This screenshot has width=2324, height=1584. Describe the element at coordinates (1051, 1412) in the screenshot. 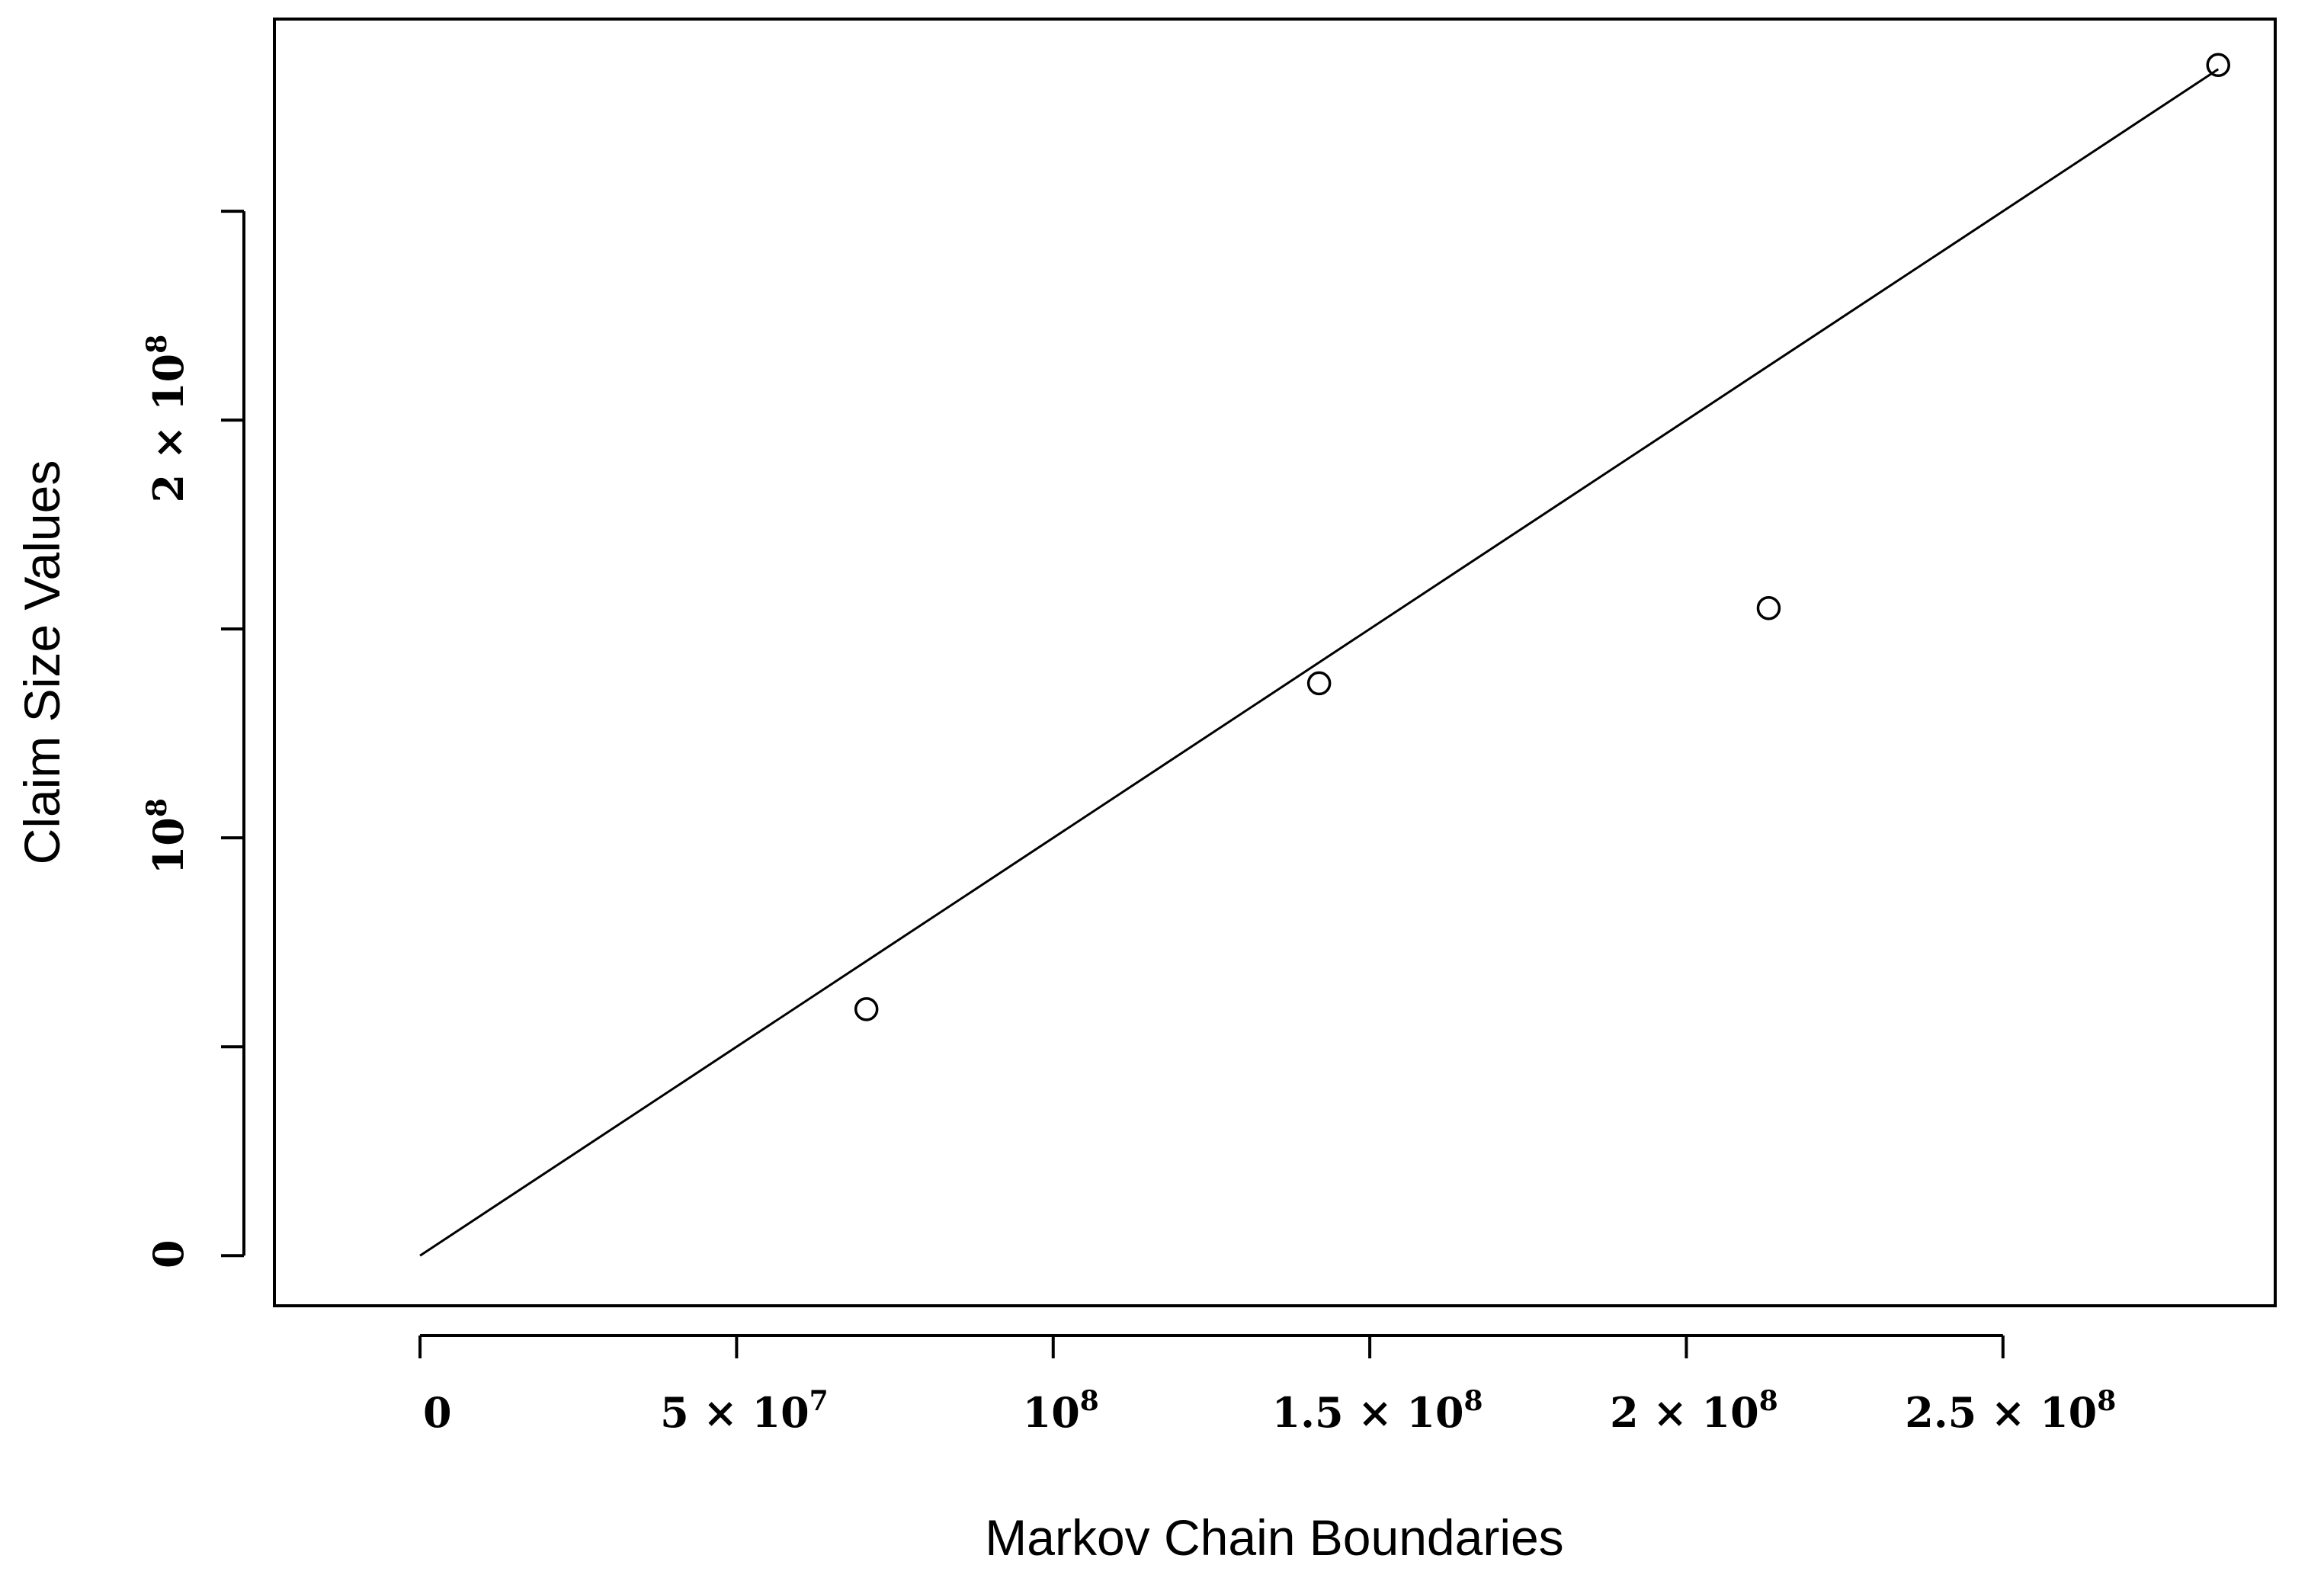

I see `x-tick-label-2-text: 10` at that location.